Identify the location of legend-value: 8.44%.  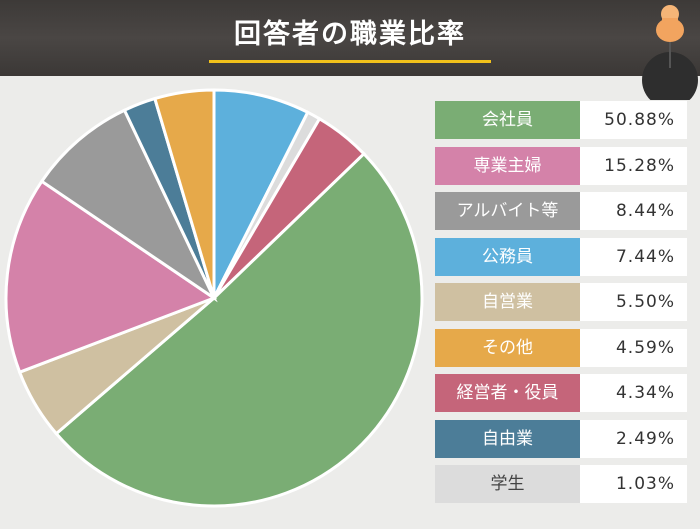
(633, 211).